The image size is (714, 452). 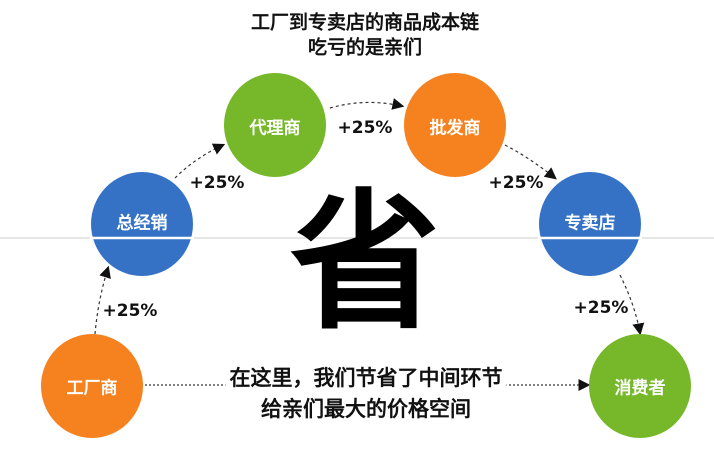 What do you see at coordinates (365, 22) in the screenshot?
I see `title-line-1: 工厂到专卖店的商品成本链` at bounding box center [365, 22].